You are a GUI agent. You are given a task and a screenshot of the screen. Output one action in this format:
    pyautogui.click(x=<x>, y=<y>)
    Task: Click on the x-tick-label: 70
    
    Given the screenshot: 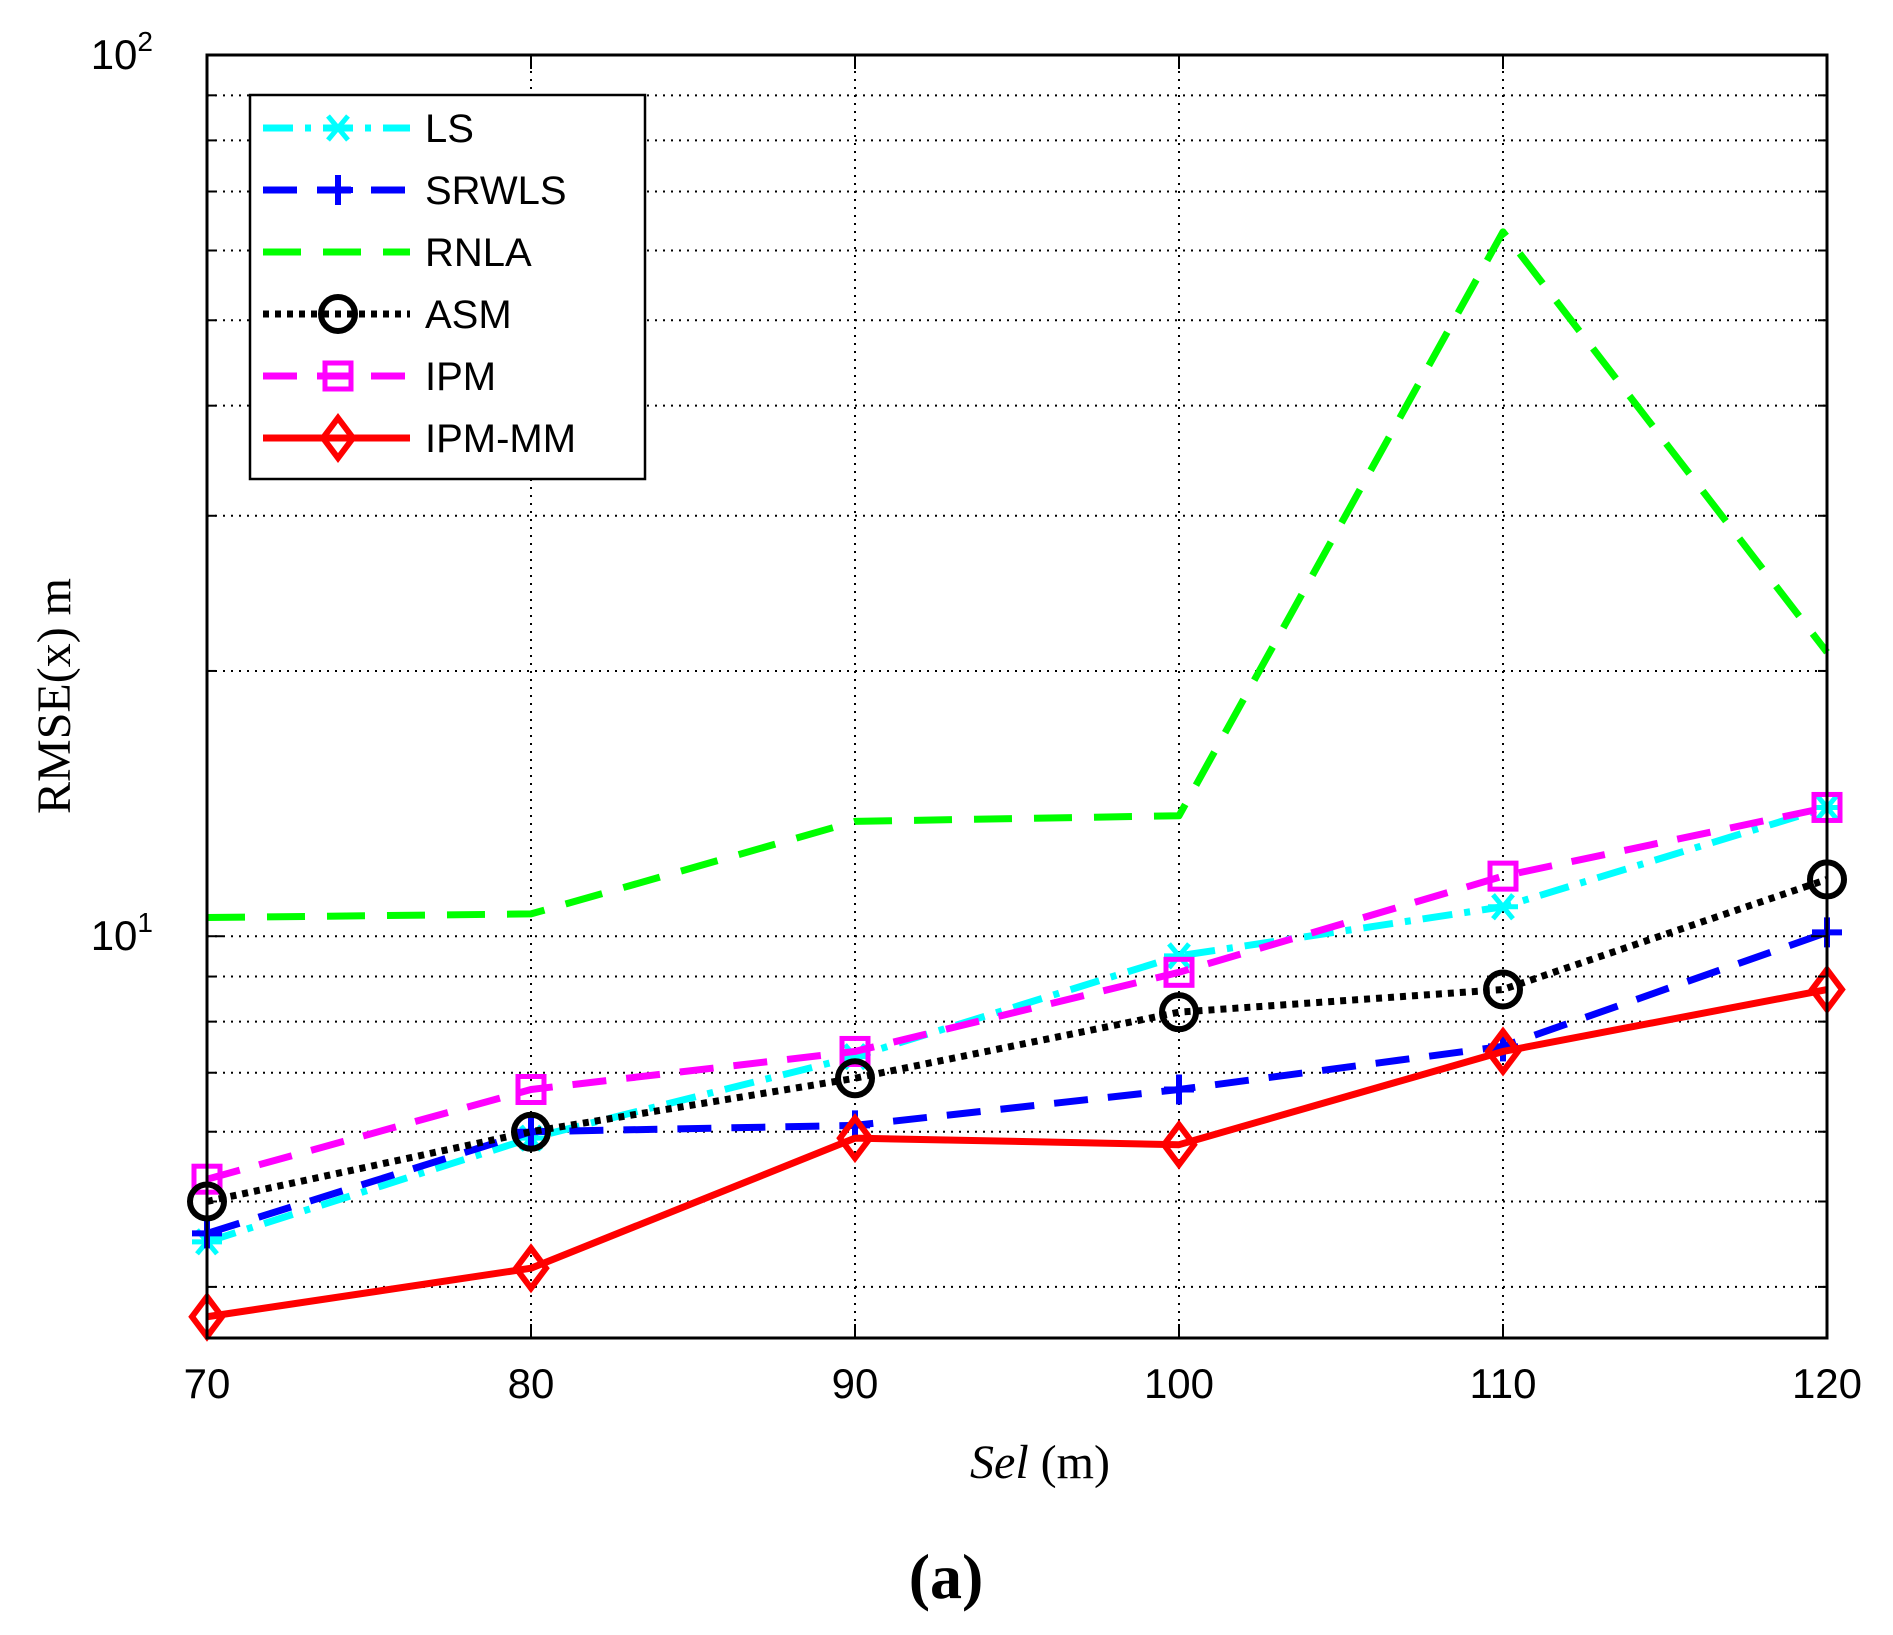 What is the action you would take?
    pyautogui.click(x=207, y=1383)
    